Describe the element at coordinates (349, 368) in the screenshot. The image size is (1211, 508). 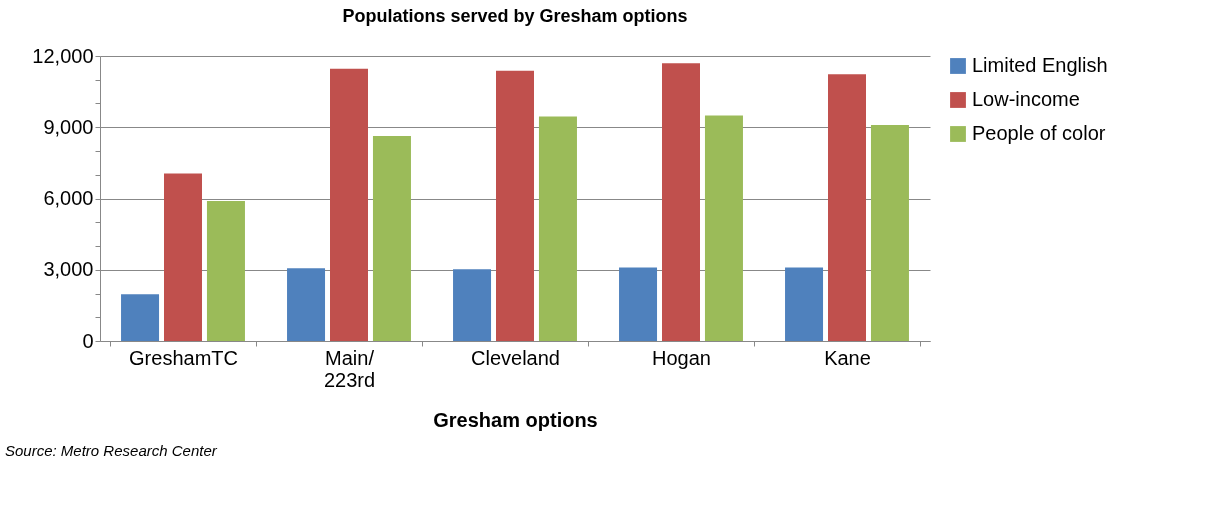
I see `x-tick-label: Main/ 223rd` at that location.